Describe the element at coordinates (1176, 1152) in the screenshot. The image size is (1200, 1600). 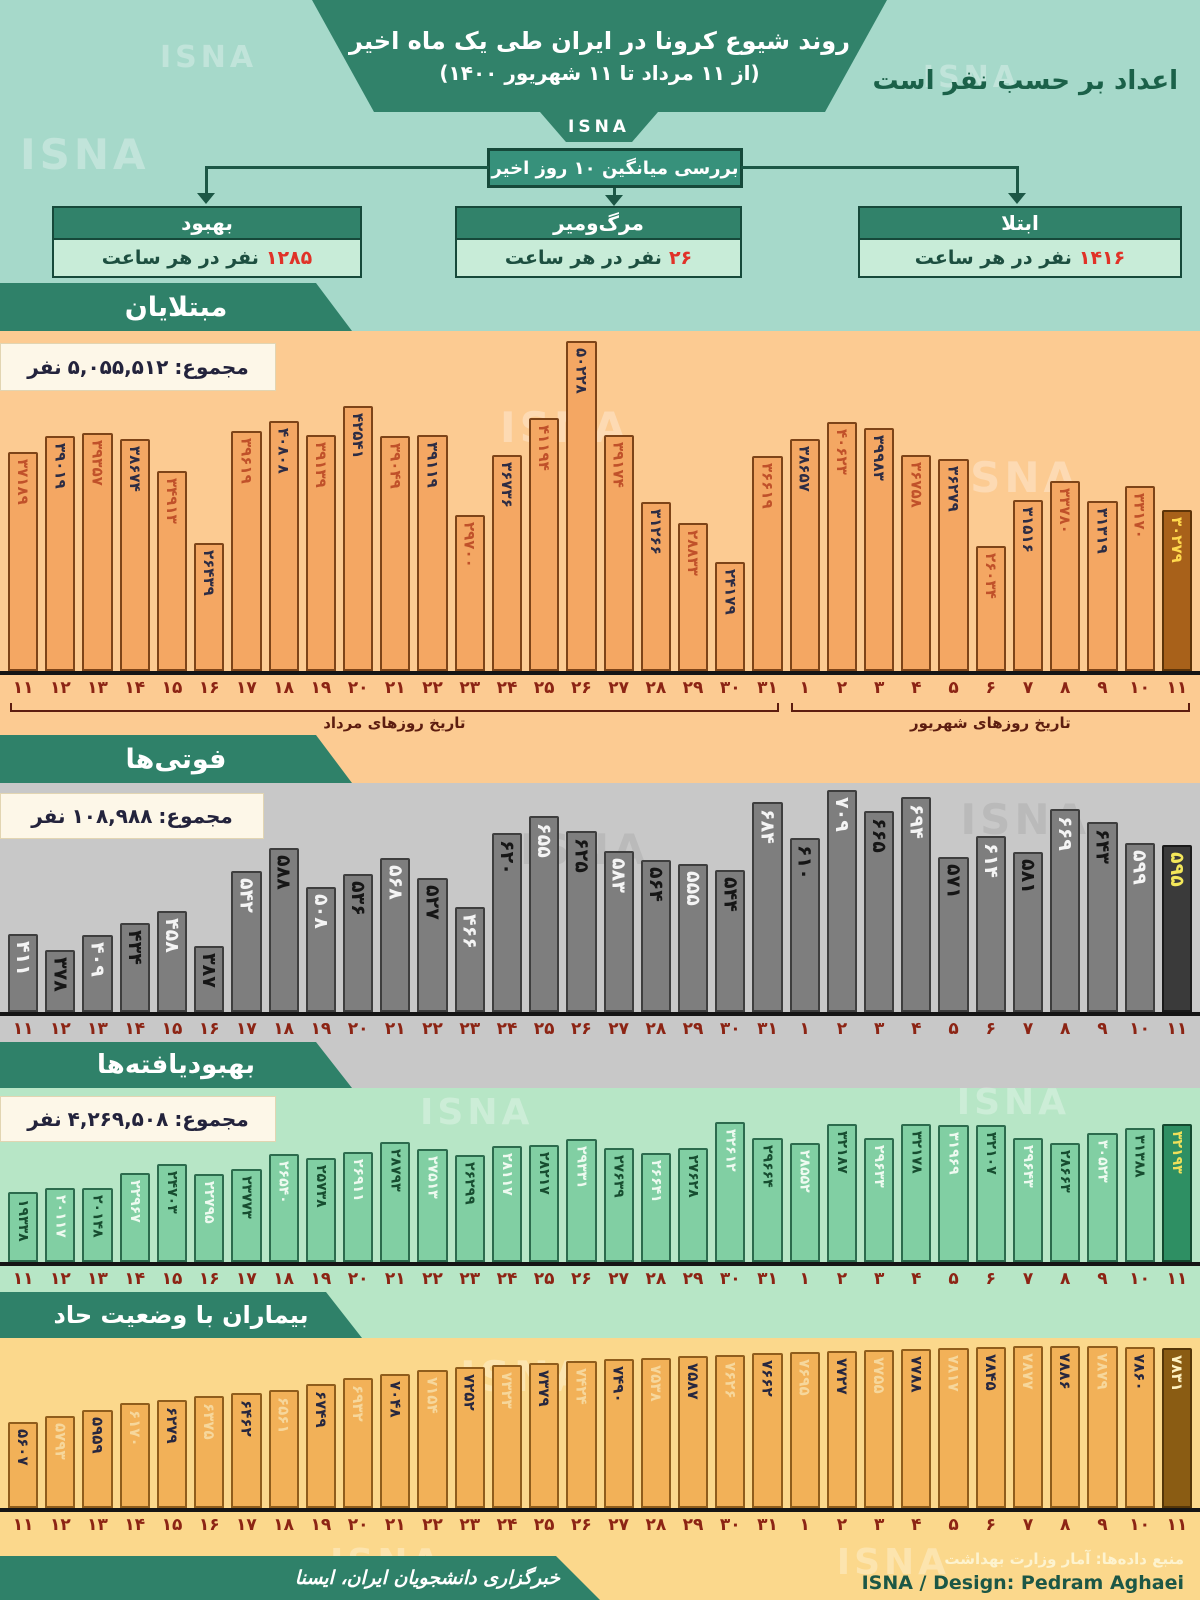
I see `bar-value-label: ۳۲۱۹۳` at that location.